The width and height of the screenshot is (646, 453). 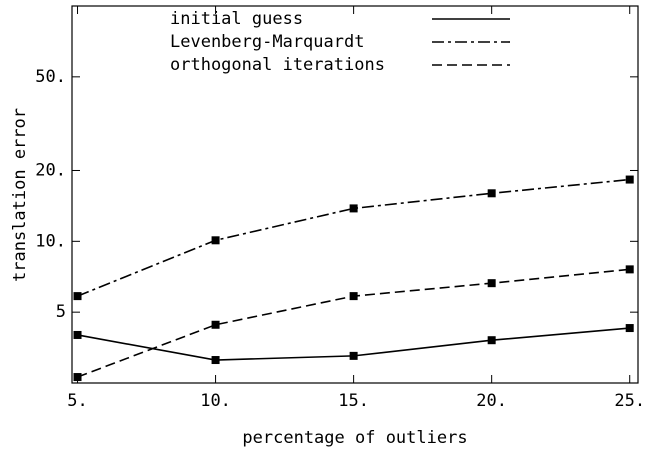 What do you see at coordinates (61, 312) in the screenshot?
I see `y-tick-label: 5` at bounding box center [61, 312].